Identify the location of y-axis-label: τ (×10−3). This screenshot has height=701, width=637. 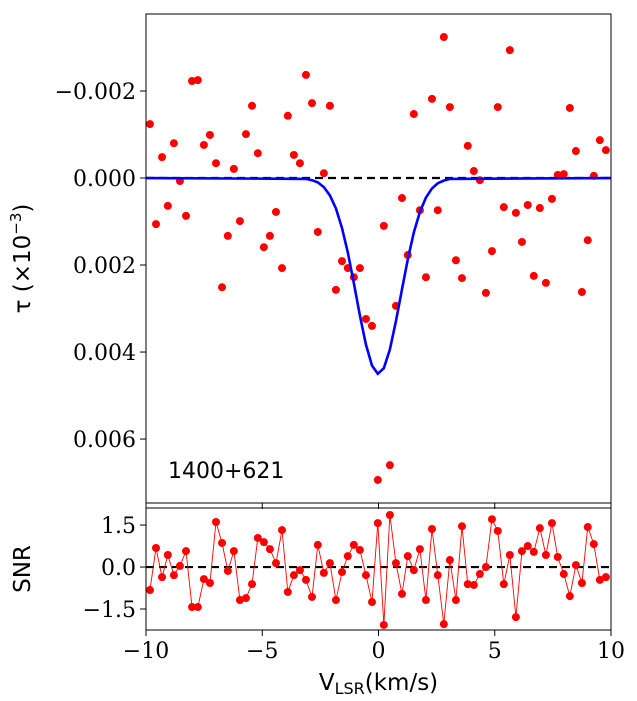
(21, 259).